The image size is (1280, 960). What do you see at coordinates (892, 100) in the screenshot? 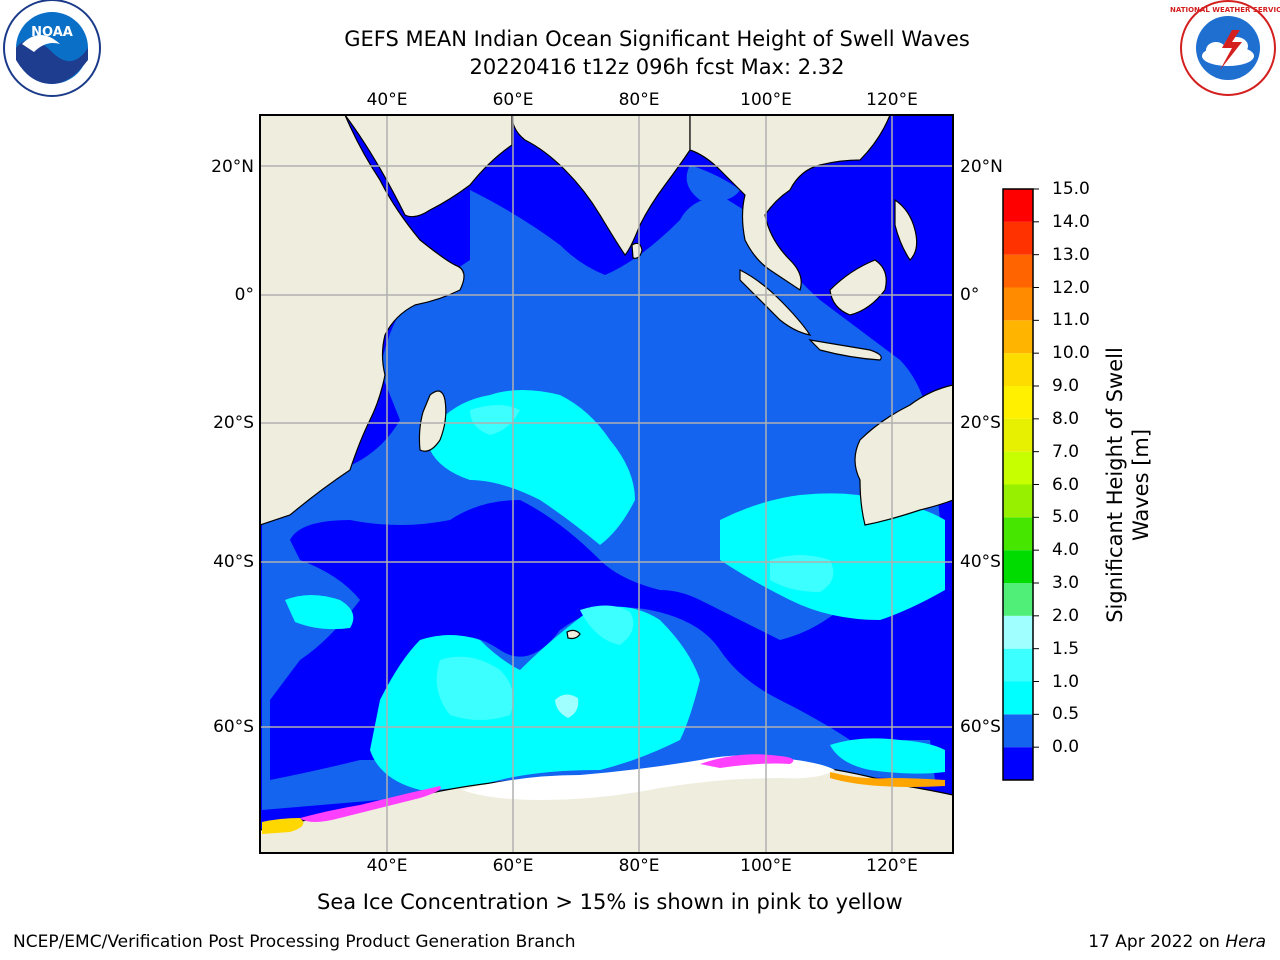
I see `lon-label-top-120e: 120°E` at bounding box center [892, 100].